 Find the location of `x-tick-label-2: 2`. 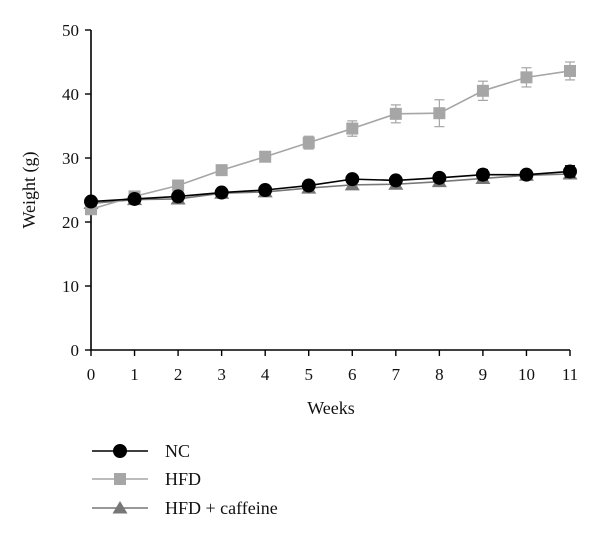

x-tick-label-2: 2 is located at coordinates (178, 374).